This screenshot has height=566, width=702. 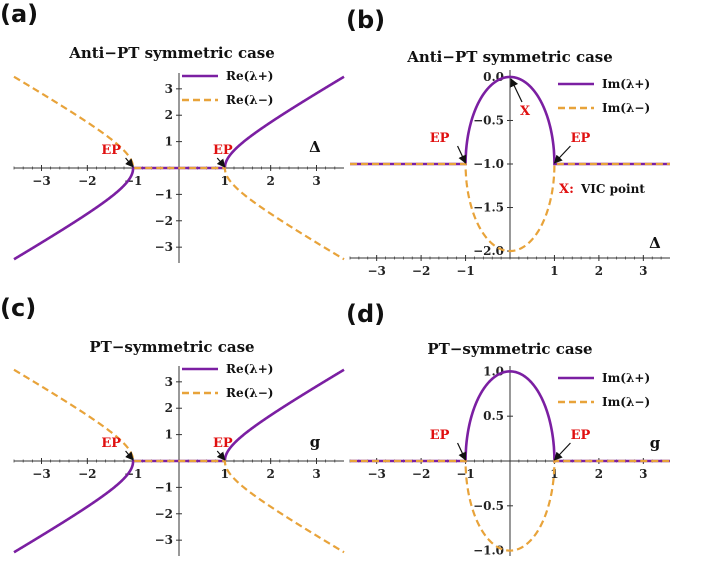 I want to click on panel-letter: (d), so click(x=365, y=314).